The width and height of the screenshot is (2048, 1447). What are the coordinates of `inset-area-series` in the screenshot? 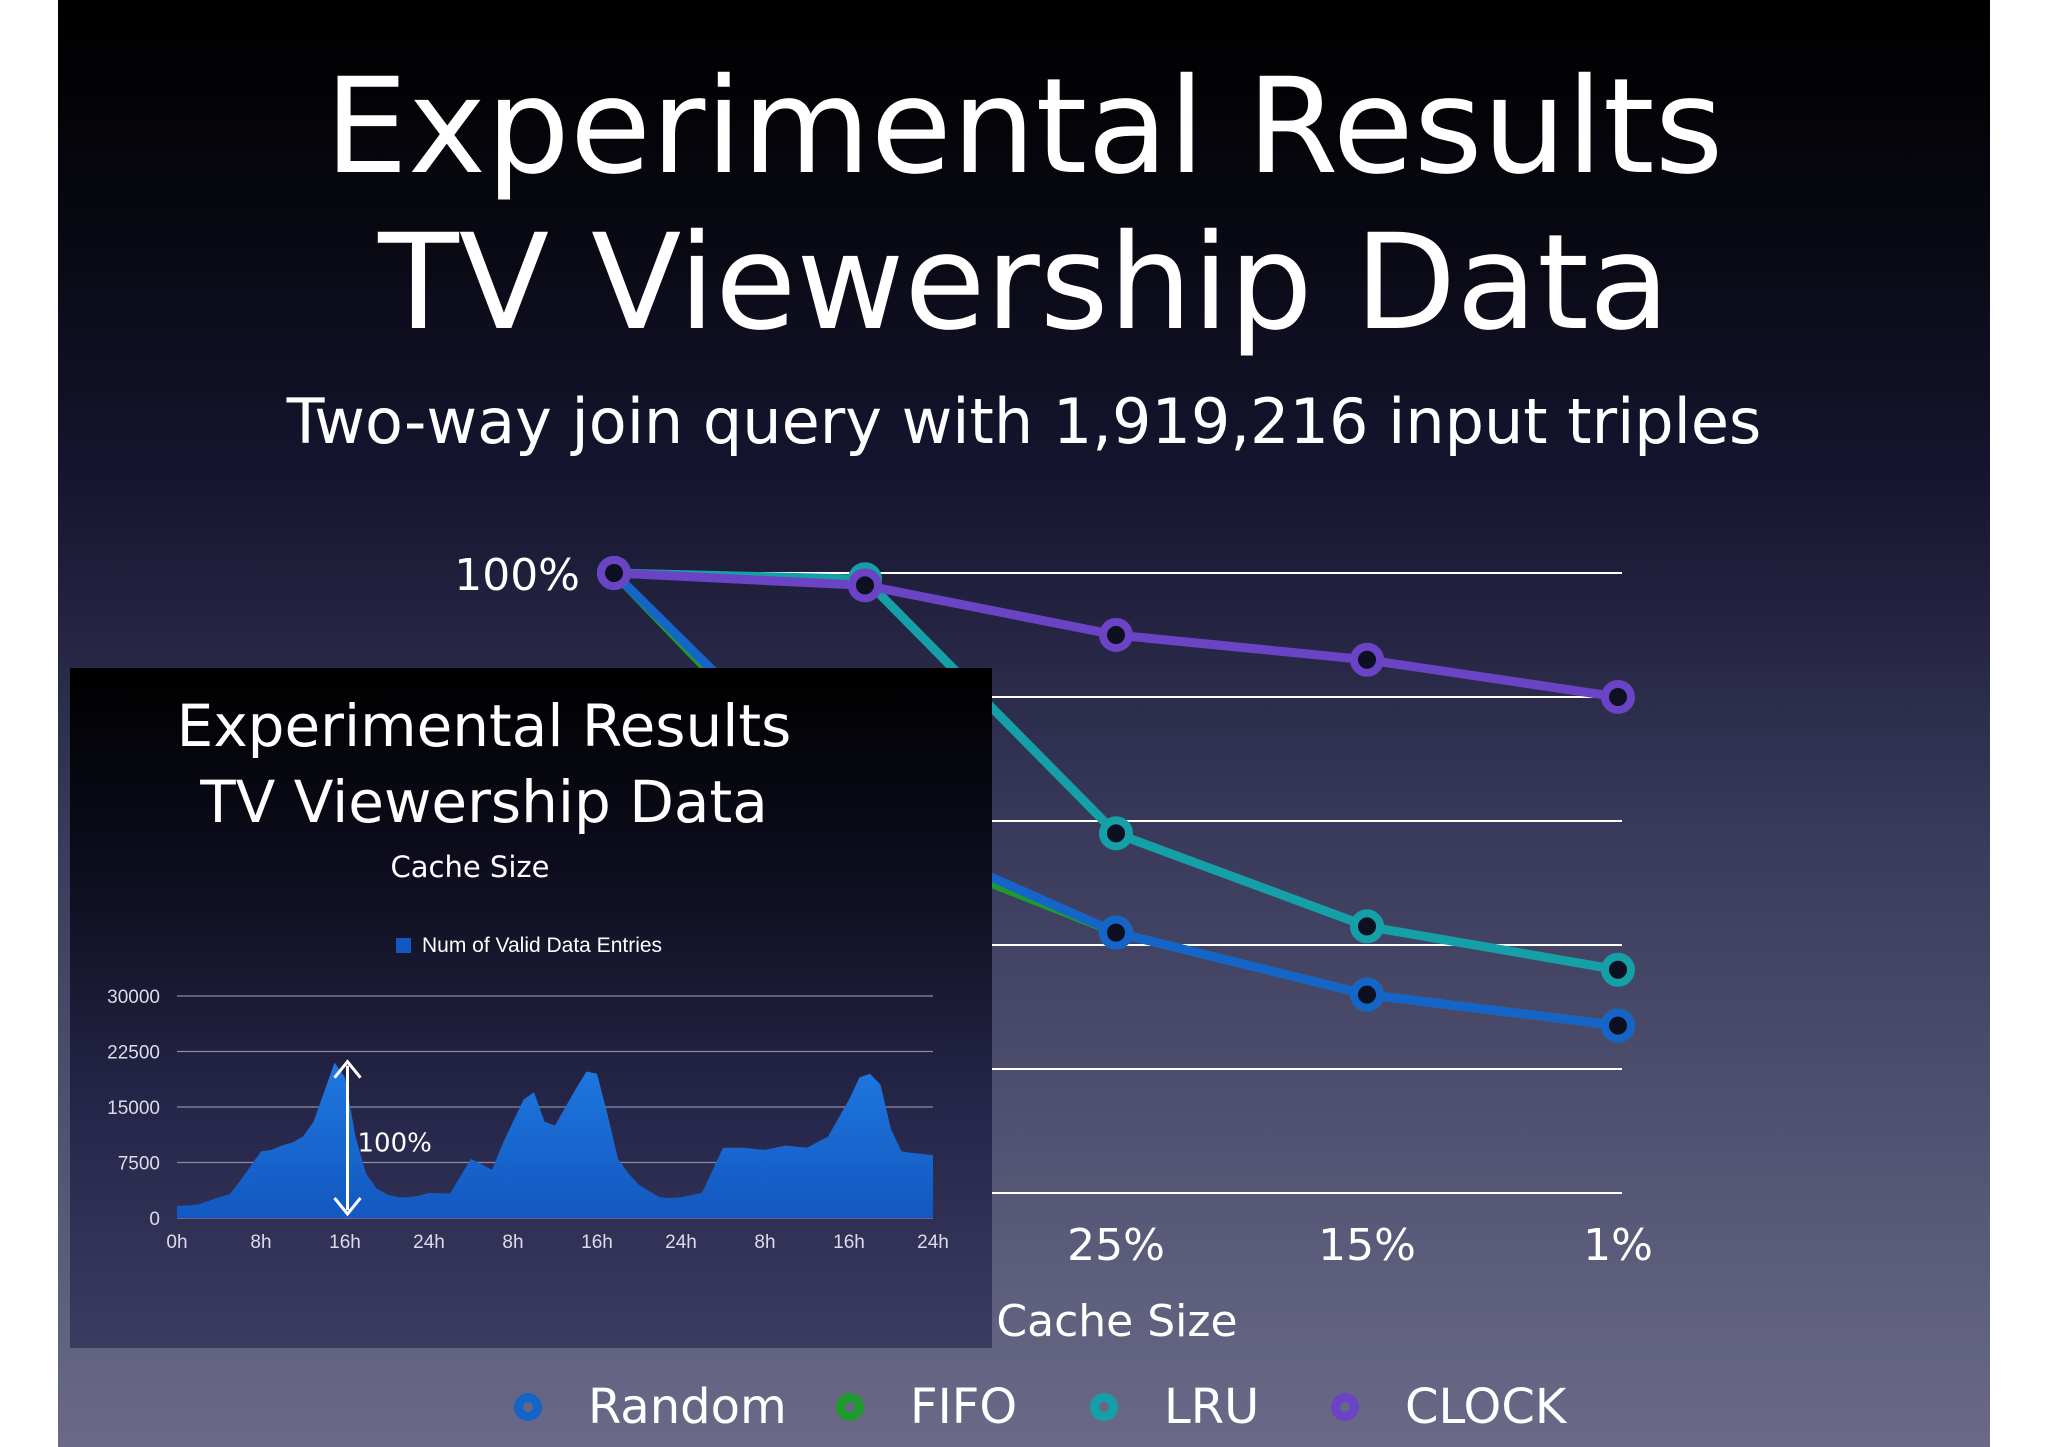 It's located at (555, 1140).